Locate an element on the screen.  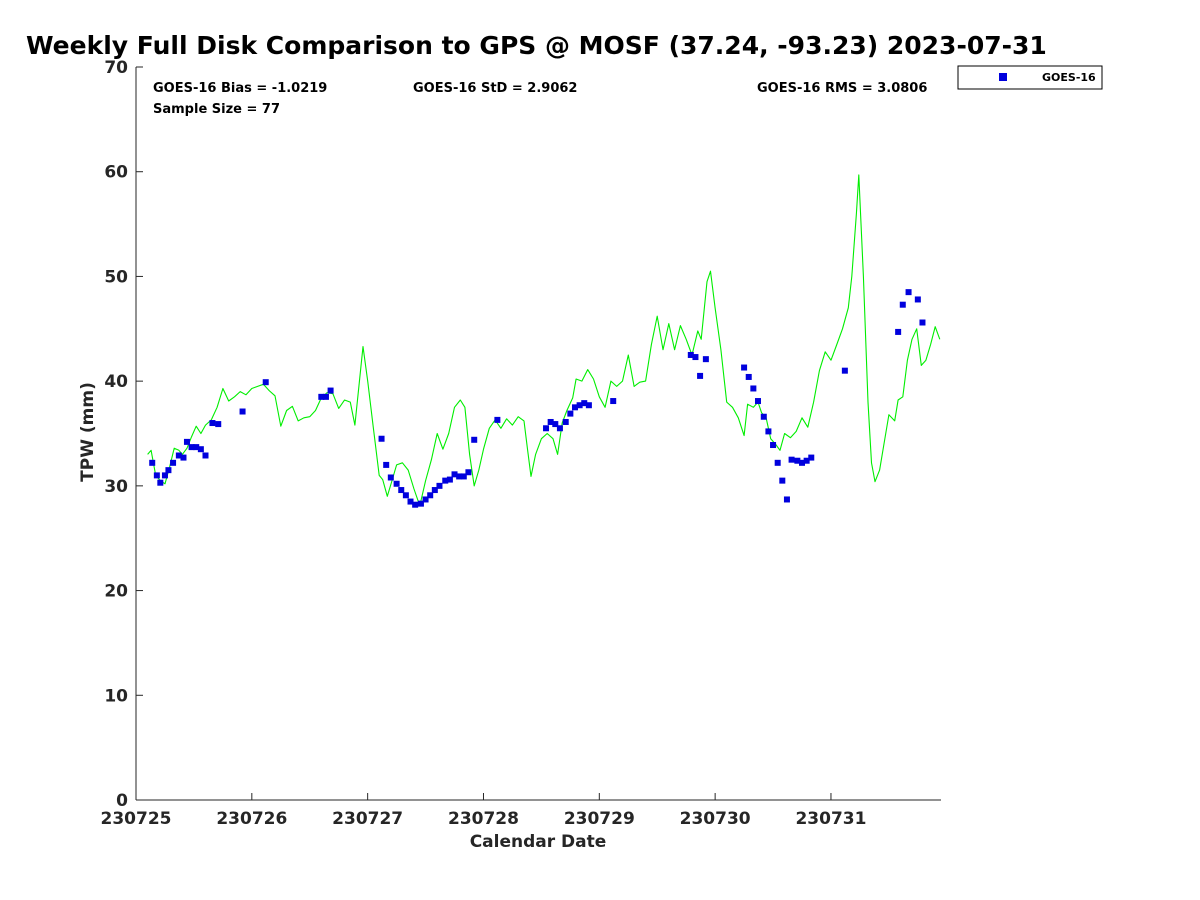
y-tick-label: 0 is located at coordinates (122, 801).